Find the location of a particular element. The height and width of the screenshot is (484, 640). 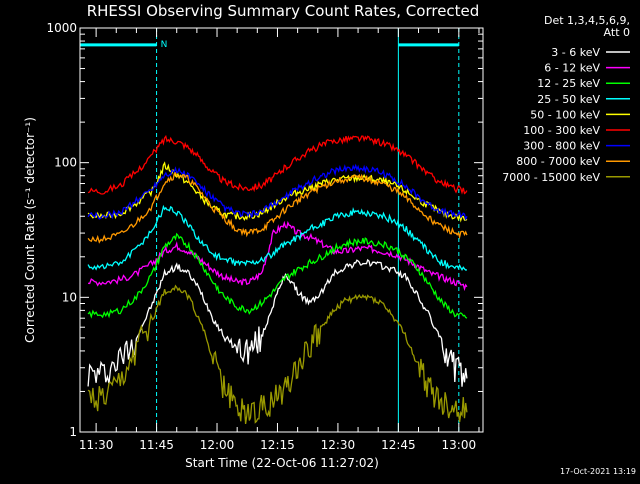

legend-label: 3 - 6 keV is located at coordinates (575, 52).